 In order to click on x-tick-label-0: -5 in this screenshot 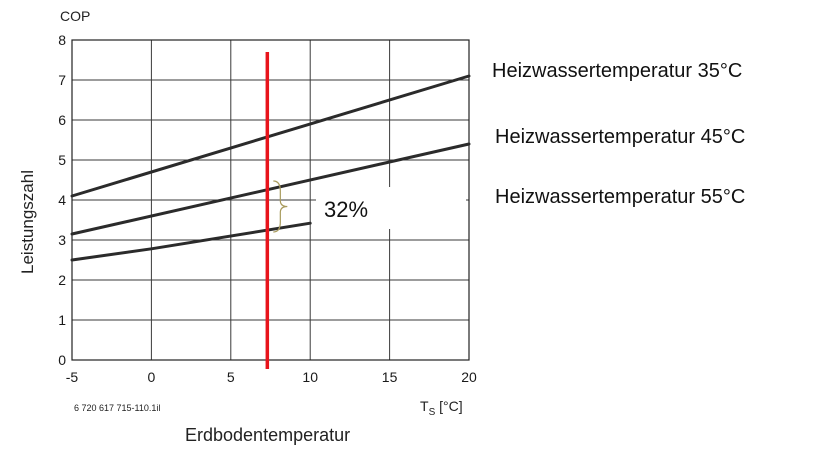, I will do `click(72, 377)`.